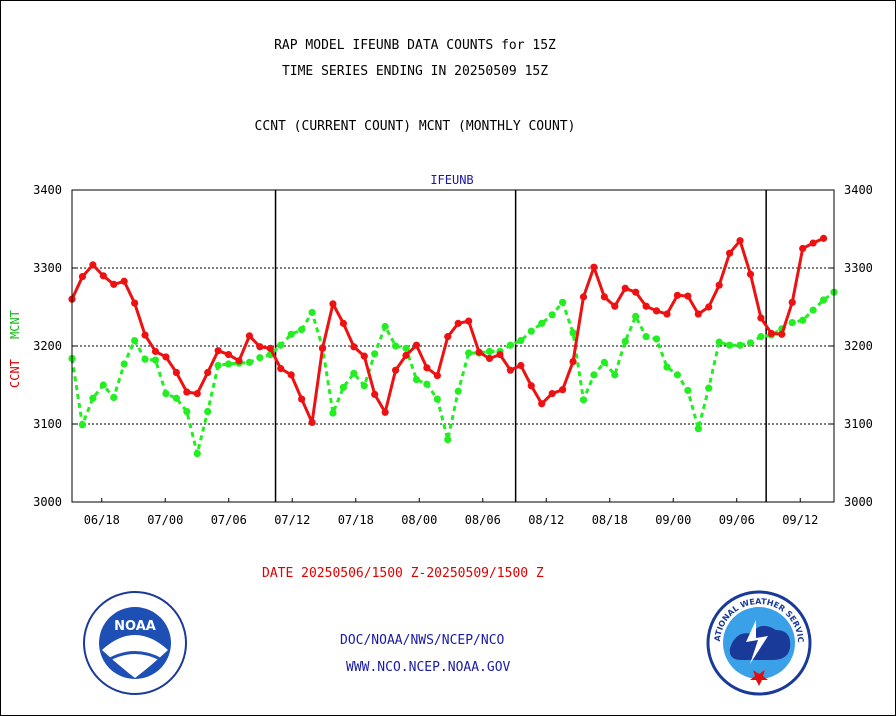 The width and height of the screenshot is (896, 716). I want to click on date-range: DATE 20250506/1500 Z-20250509/1500 Z, so click(403, 573).